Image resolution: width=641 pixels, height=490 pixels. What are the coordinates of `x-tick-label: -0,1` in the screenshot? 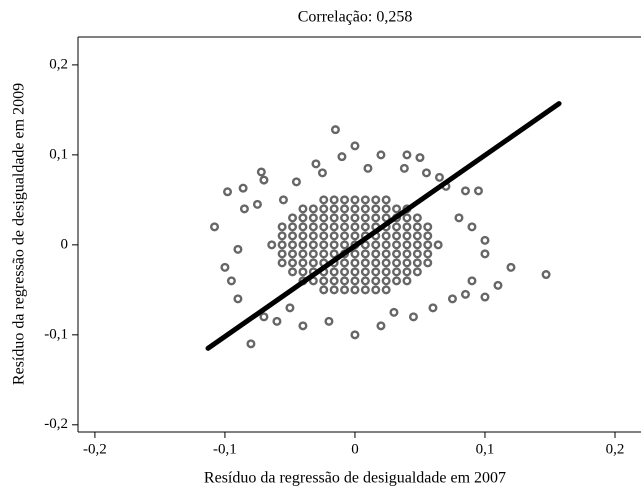 It's located at (225, 449).